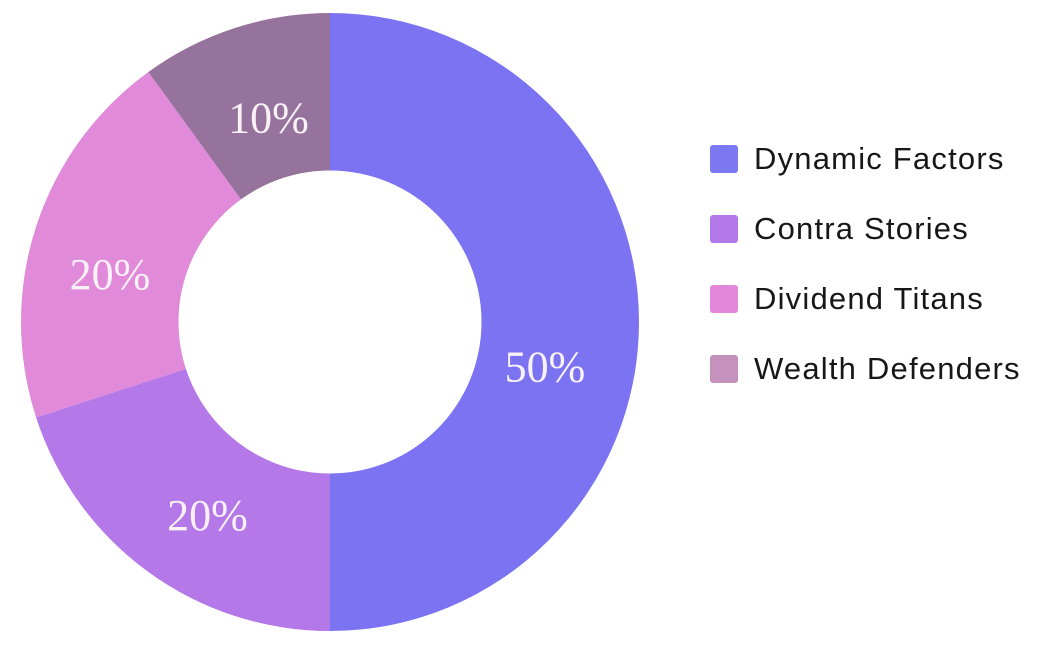 This screenshot has width=1056, height=646. I want to click on pie-slice-contra-stories, so click(183, 499).